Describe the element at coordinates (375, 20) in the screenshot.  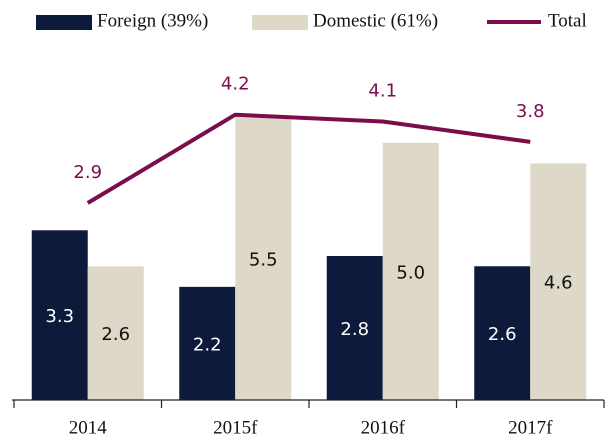
I see `legend-label: Domestic (61%)` at that location.